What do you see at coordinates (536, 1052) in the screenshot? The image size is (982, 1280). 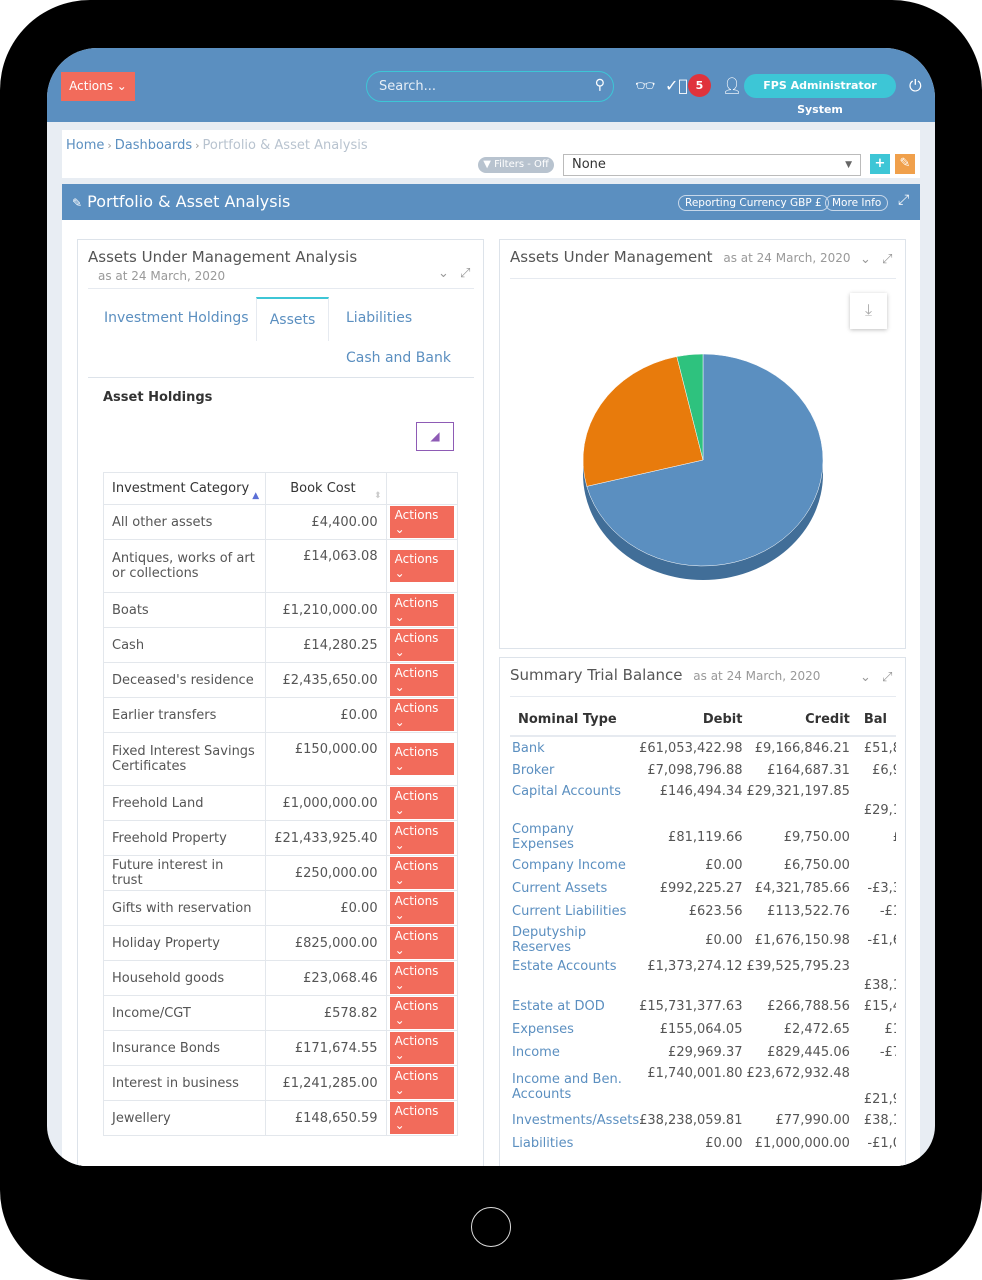 I see `nominal-type-link: Income` at bounding box center [536, 1052].